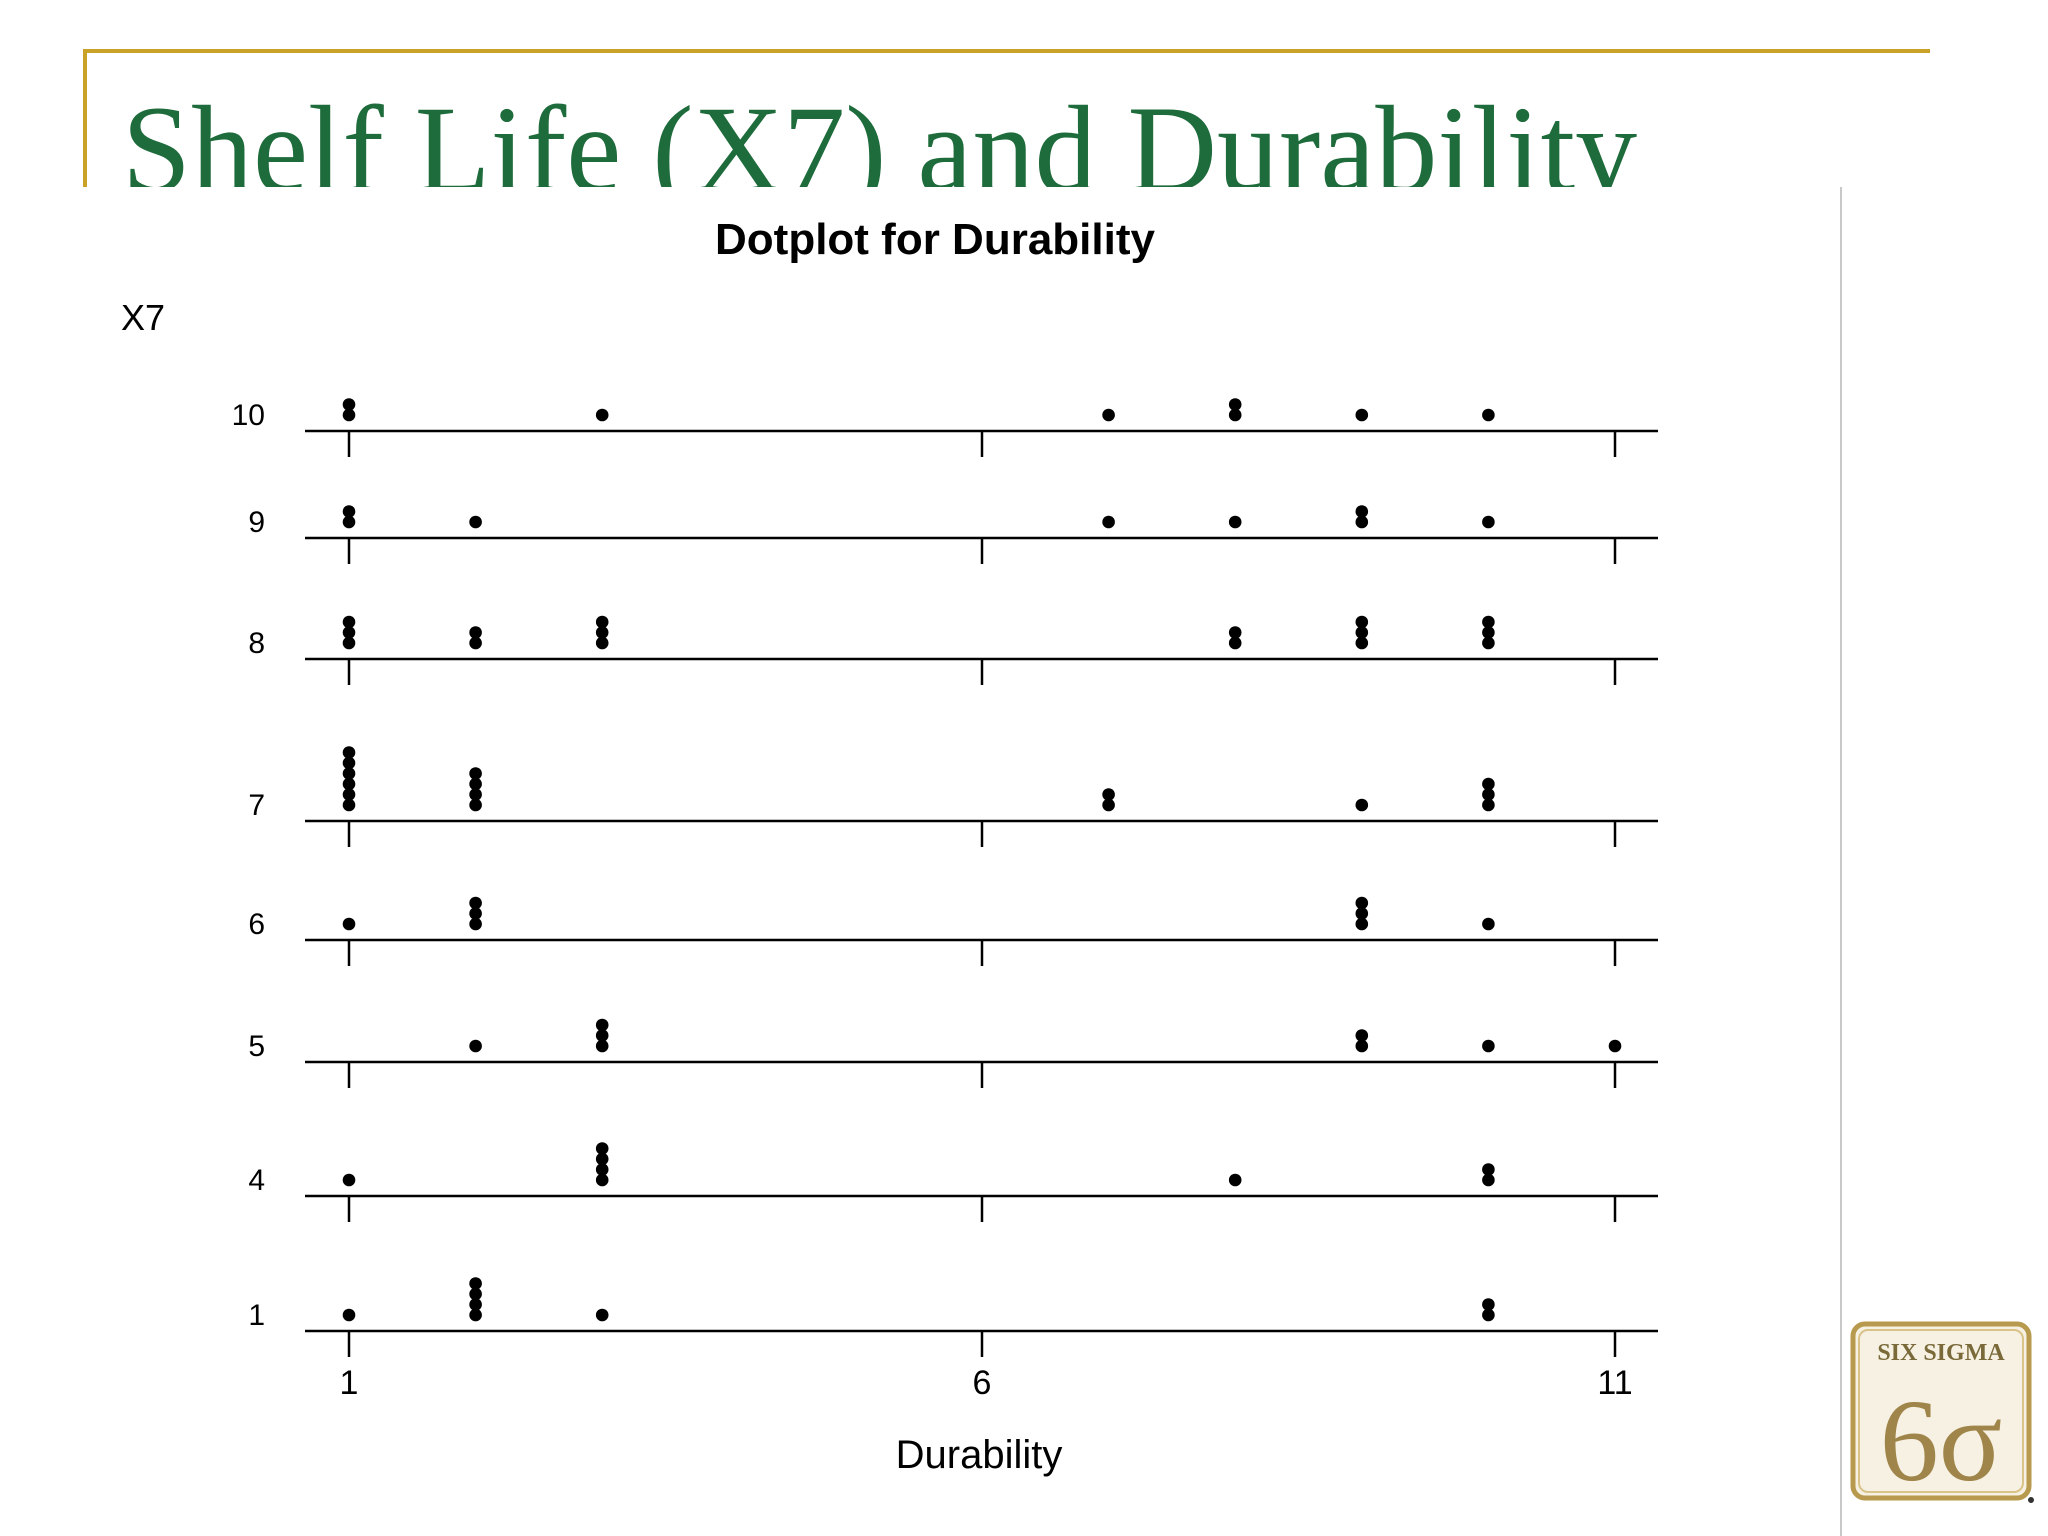 The image size is (2048, 1536). What do you see at coordinates (953, 931) in the screenshot?
I see `dotplot-row: 6` at bounding box center [953, 931].